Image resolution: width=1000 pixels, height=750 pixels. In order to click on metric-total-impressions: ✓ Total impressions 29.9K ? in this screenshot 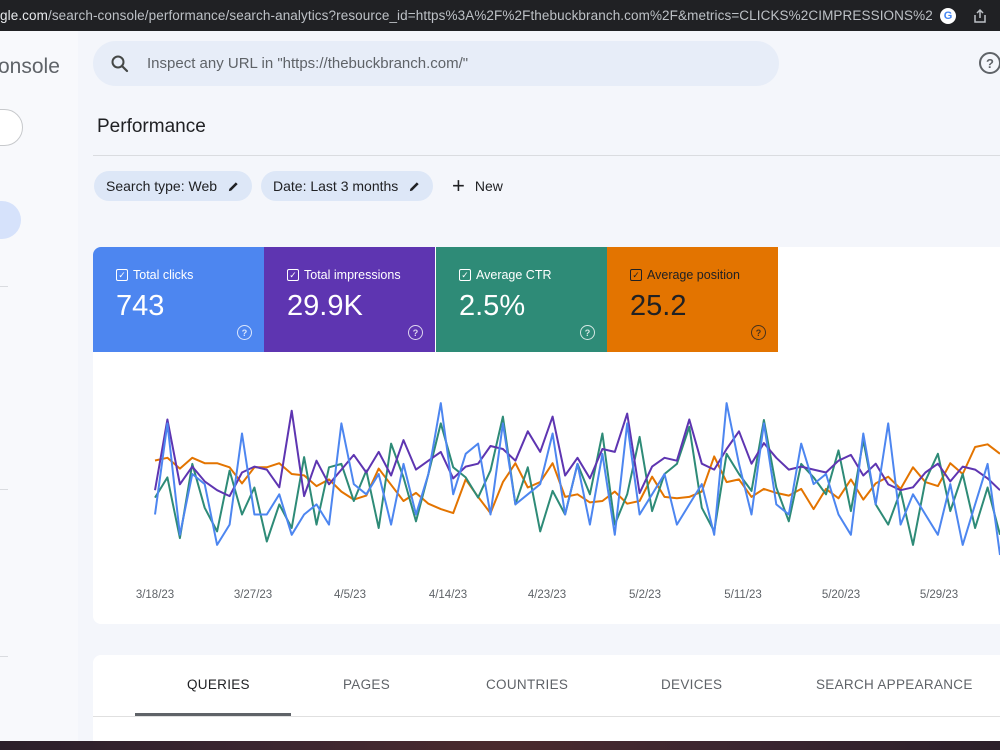, I will do `click(349, 299)`.